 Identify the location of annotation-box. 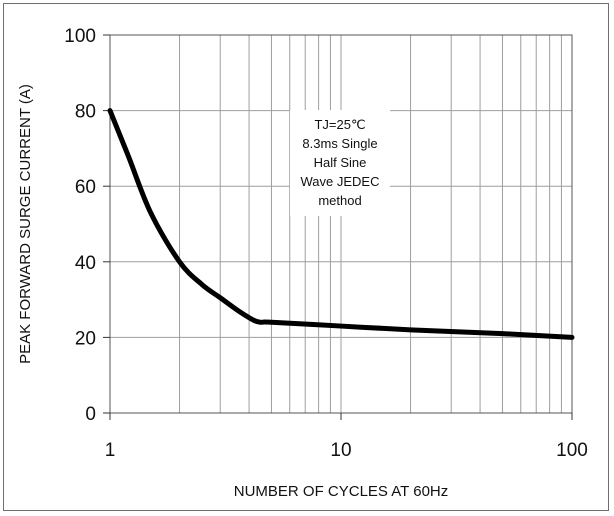
(340, 163).